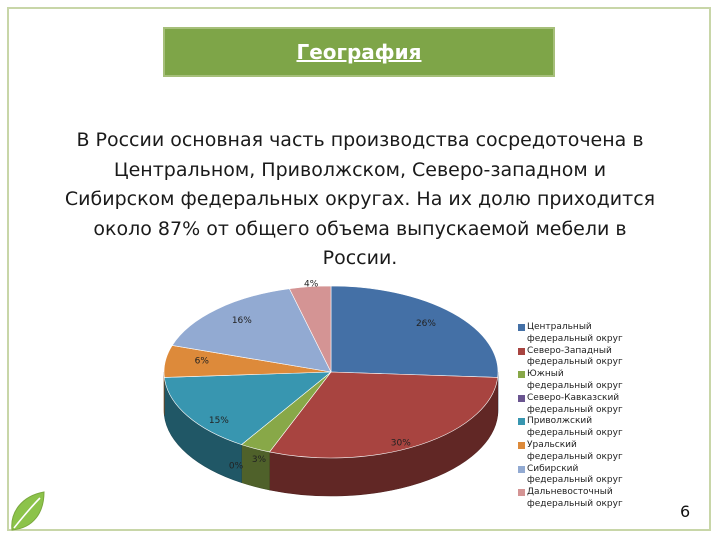 The width and height of the screenshot is (720, 540). I want to click on legend-item-6: Сибирский федеральный округ, so click(573, 476).